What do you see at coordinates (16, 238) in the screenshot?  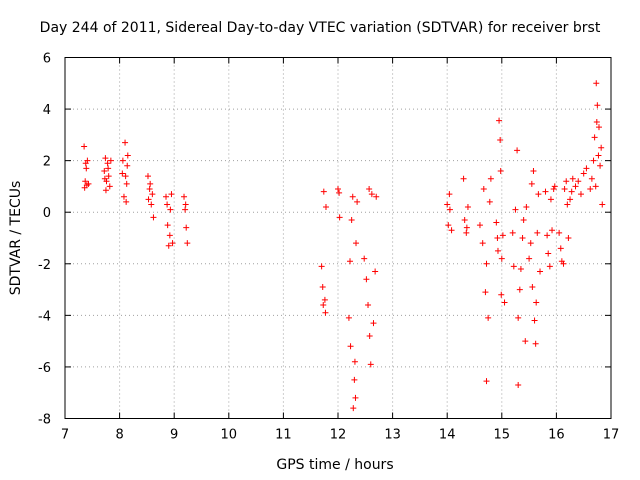 I see `y-axis-label: SDTVAR / TECUs` at bounding box center [16, 238].